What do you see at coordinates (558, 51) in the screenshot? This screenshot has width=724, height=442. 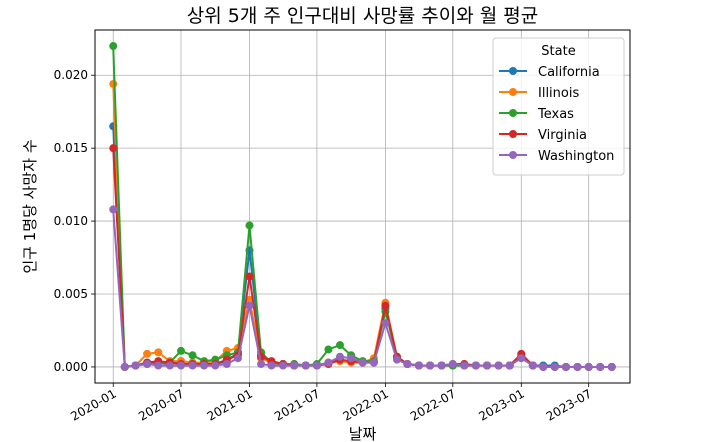 I see `legend-title: State` at bounding box center [558, 51].